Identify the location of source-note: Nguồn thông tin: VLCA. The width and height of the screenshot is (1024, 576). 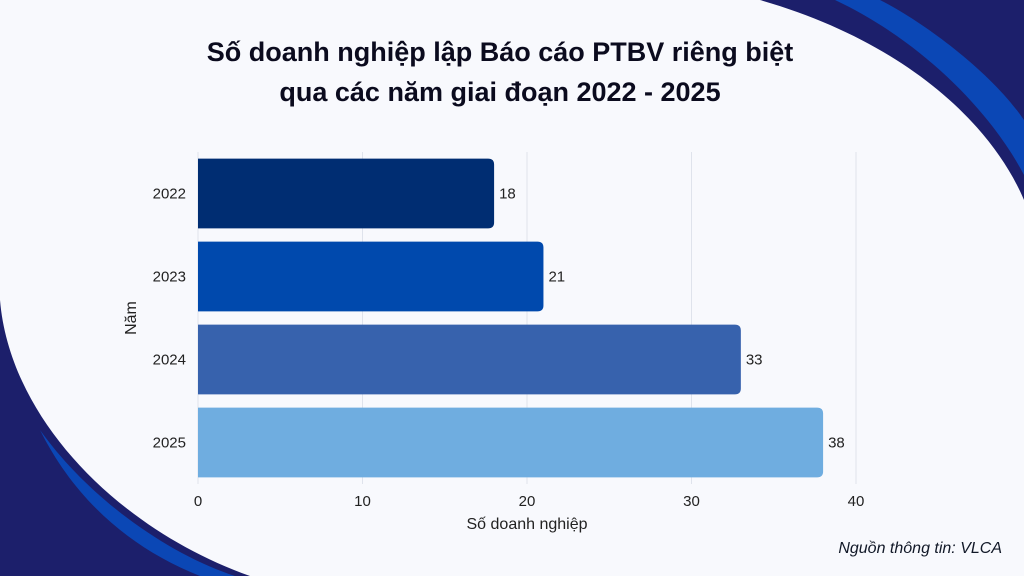
(920, 548).